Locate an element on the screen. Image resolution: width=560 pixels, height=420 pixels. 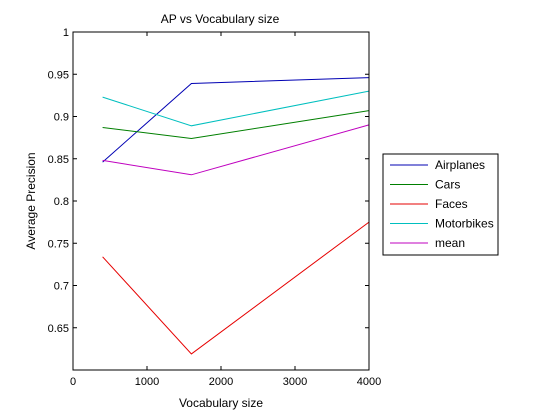
legend: Airplanes Cars Faces Motorbikes mean is located at coordinates (440, 204).